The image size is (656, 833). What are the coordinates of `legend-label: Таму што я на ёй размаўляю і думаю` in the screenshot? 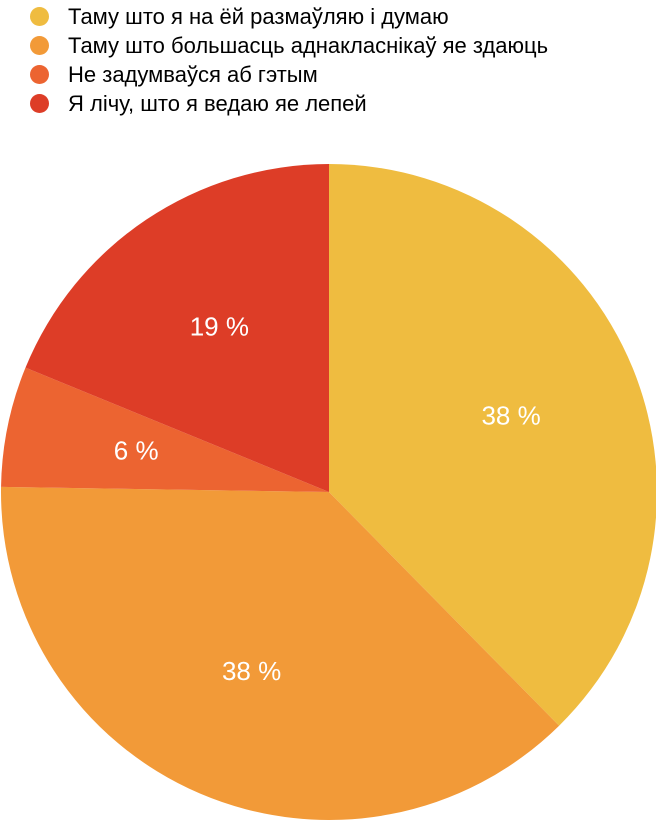 It's located at (258, 16).